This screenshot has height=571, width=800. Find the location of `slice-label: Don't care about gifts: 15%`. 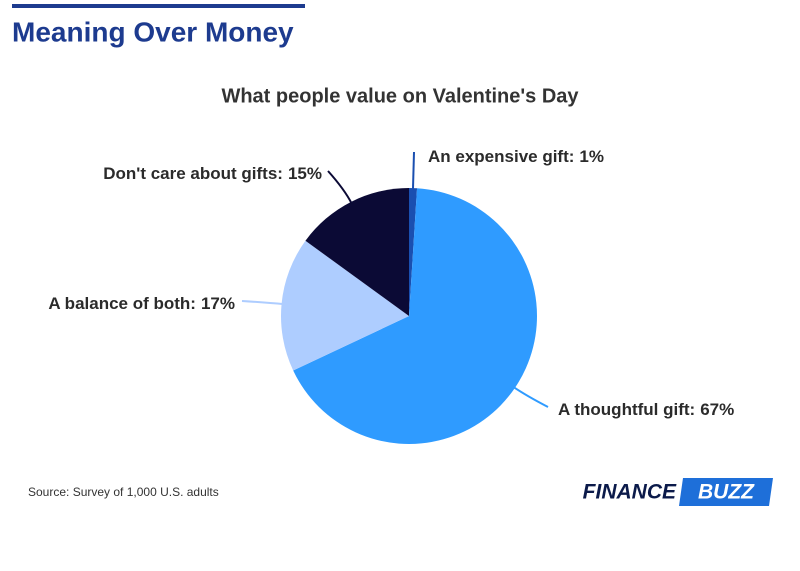

slice-label: Don't care about gifts: 15% is located at coordinates (212, 173).